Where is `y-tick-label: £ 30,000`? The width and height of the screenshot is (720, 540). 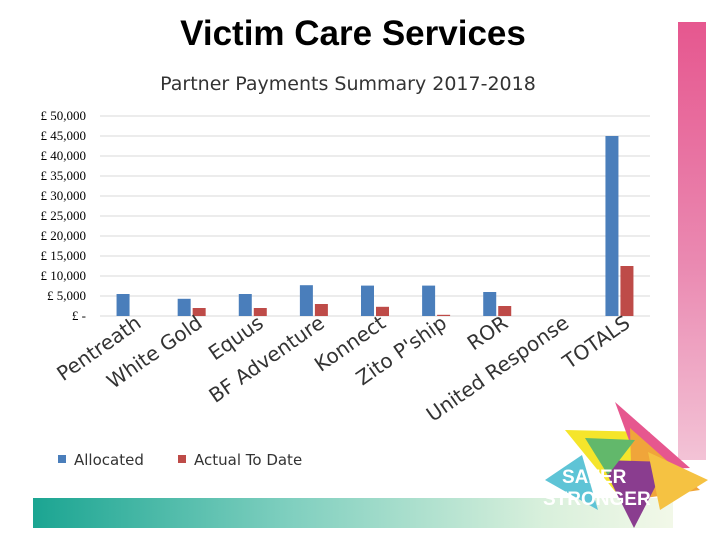
y-tick-label: £ 30,000 is located at coordinates (64, 195).